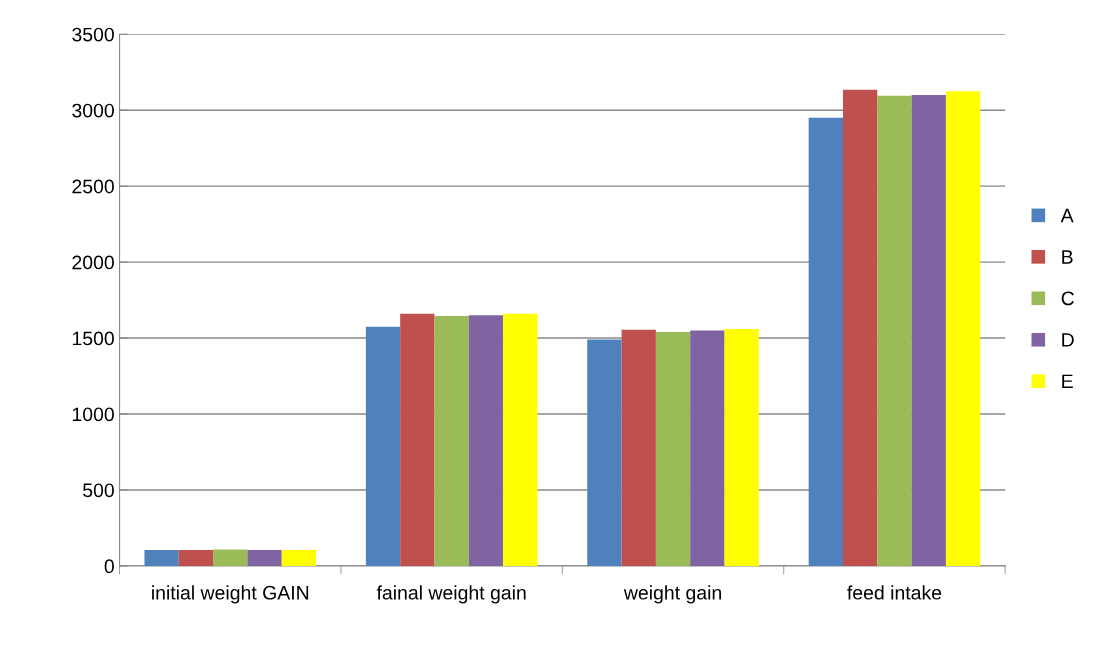 The width and height of the screenshot is (1107, 646). I want to click on legend-label: B, so click(1067, 257).